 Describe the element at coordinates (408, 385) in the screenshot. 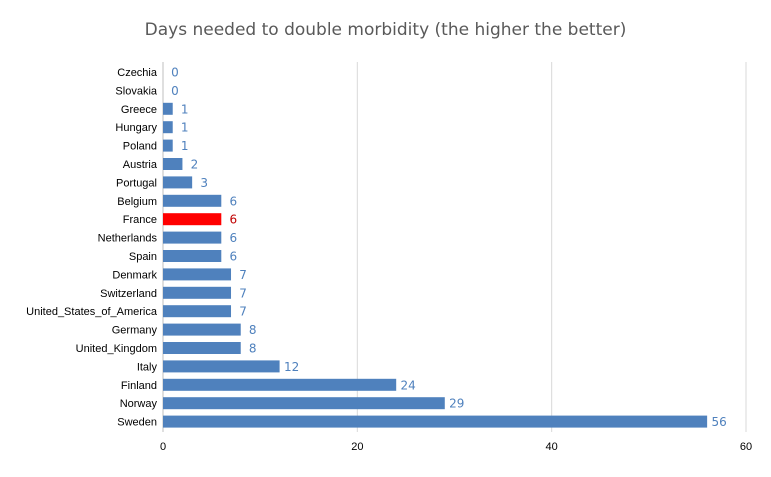

I see `data-label: 24` at that location.